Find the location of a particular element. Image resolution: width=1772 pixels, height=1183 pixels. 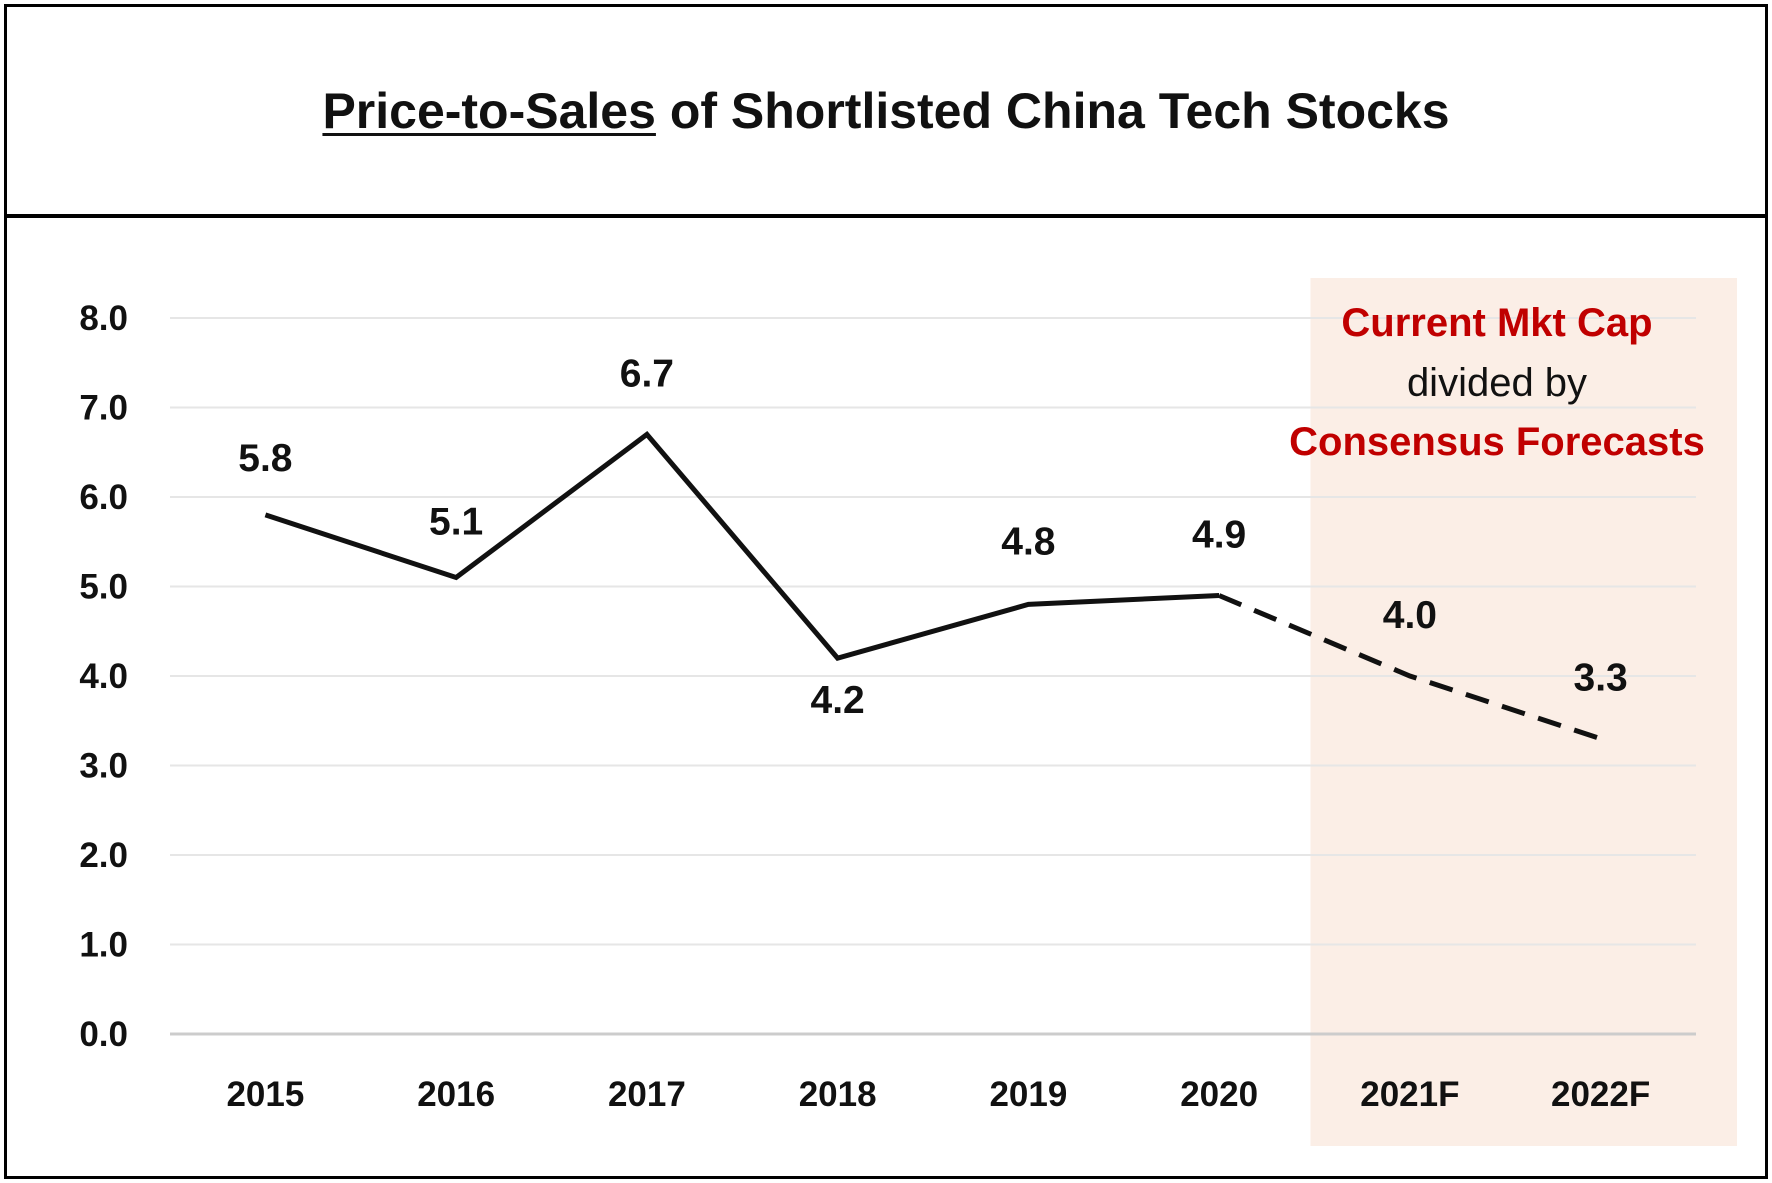

y-tick-label: 4.0 is located at coordinates (103, 676).